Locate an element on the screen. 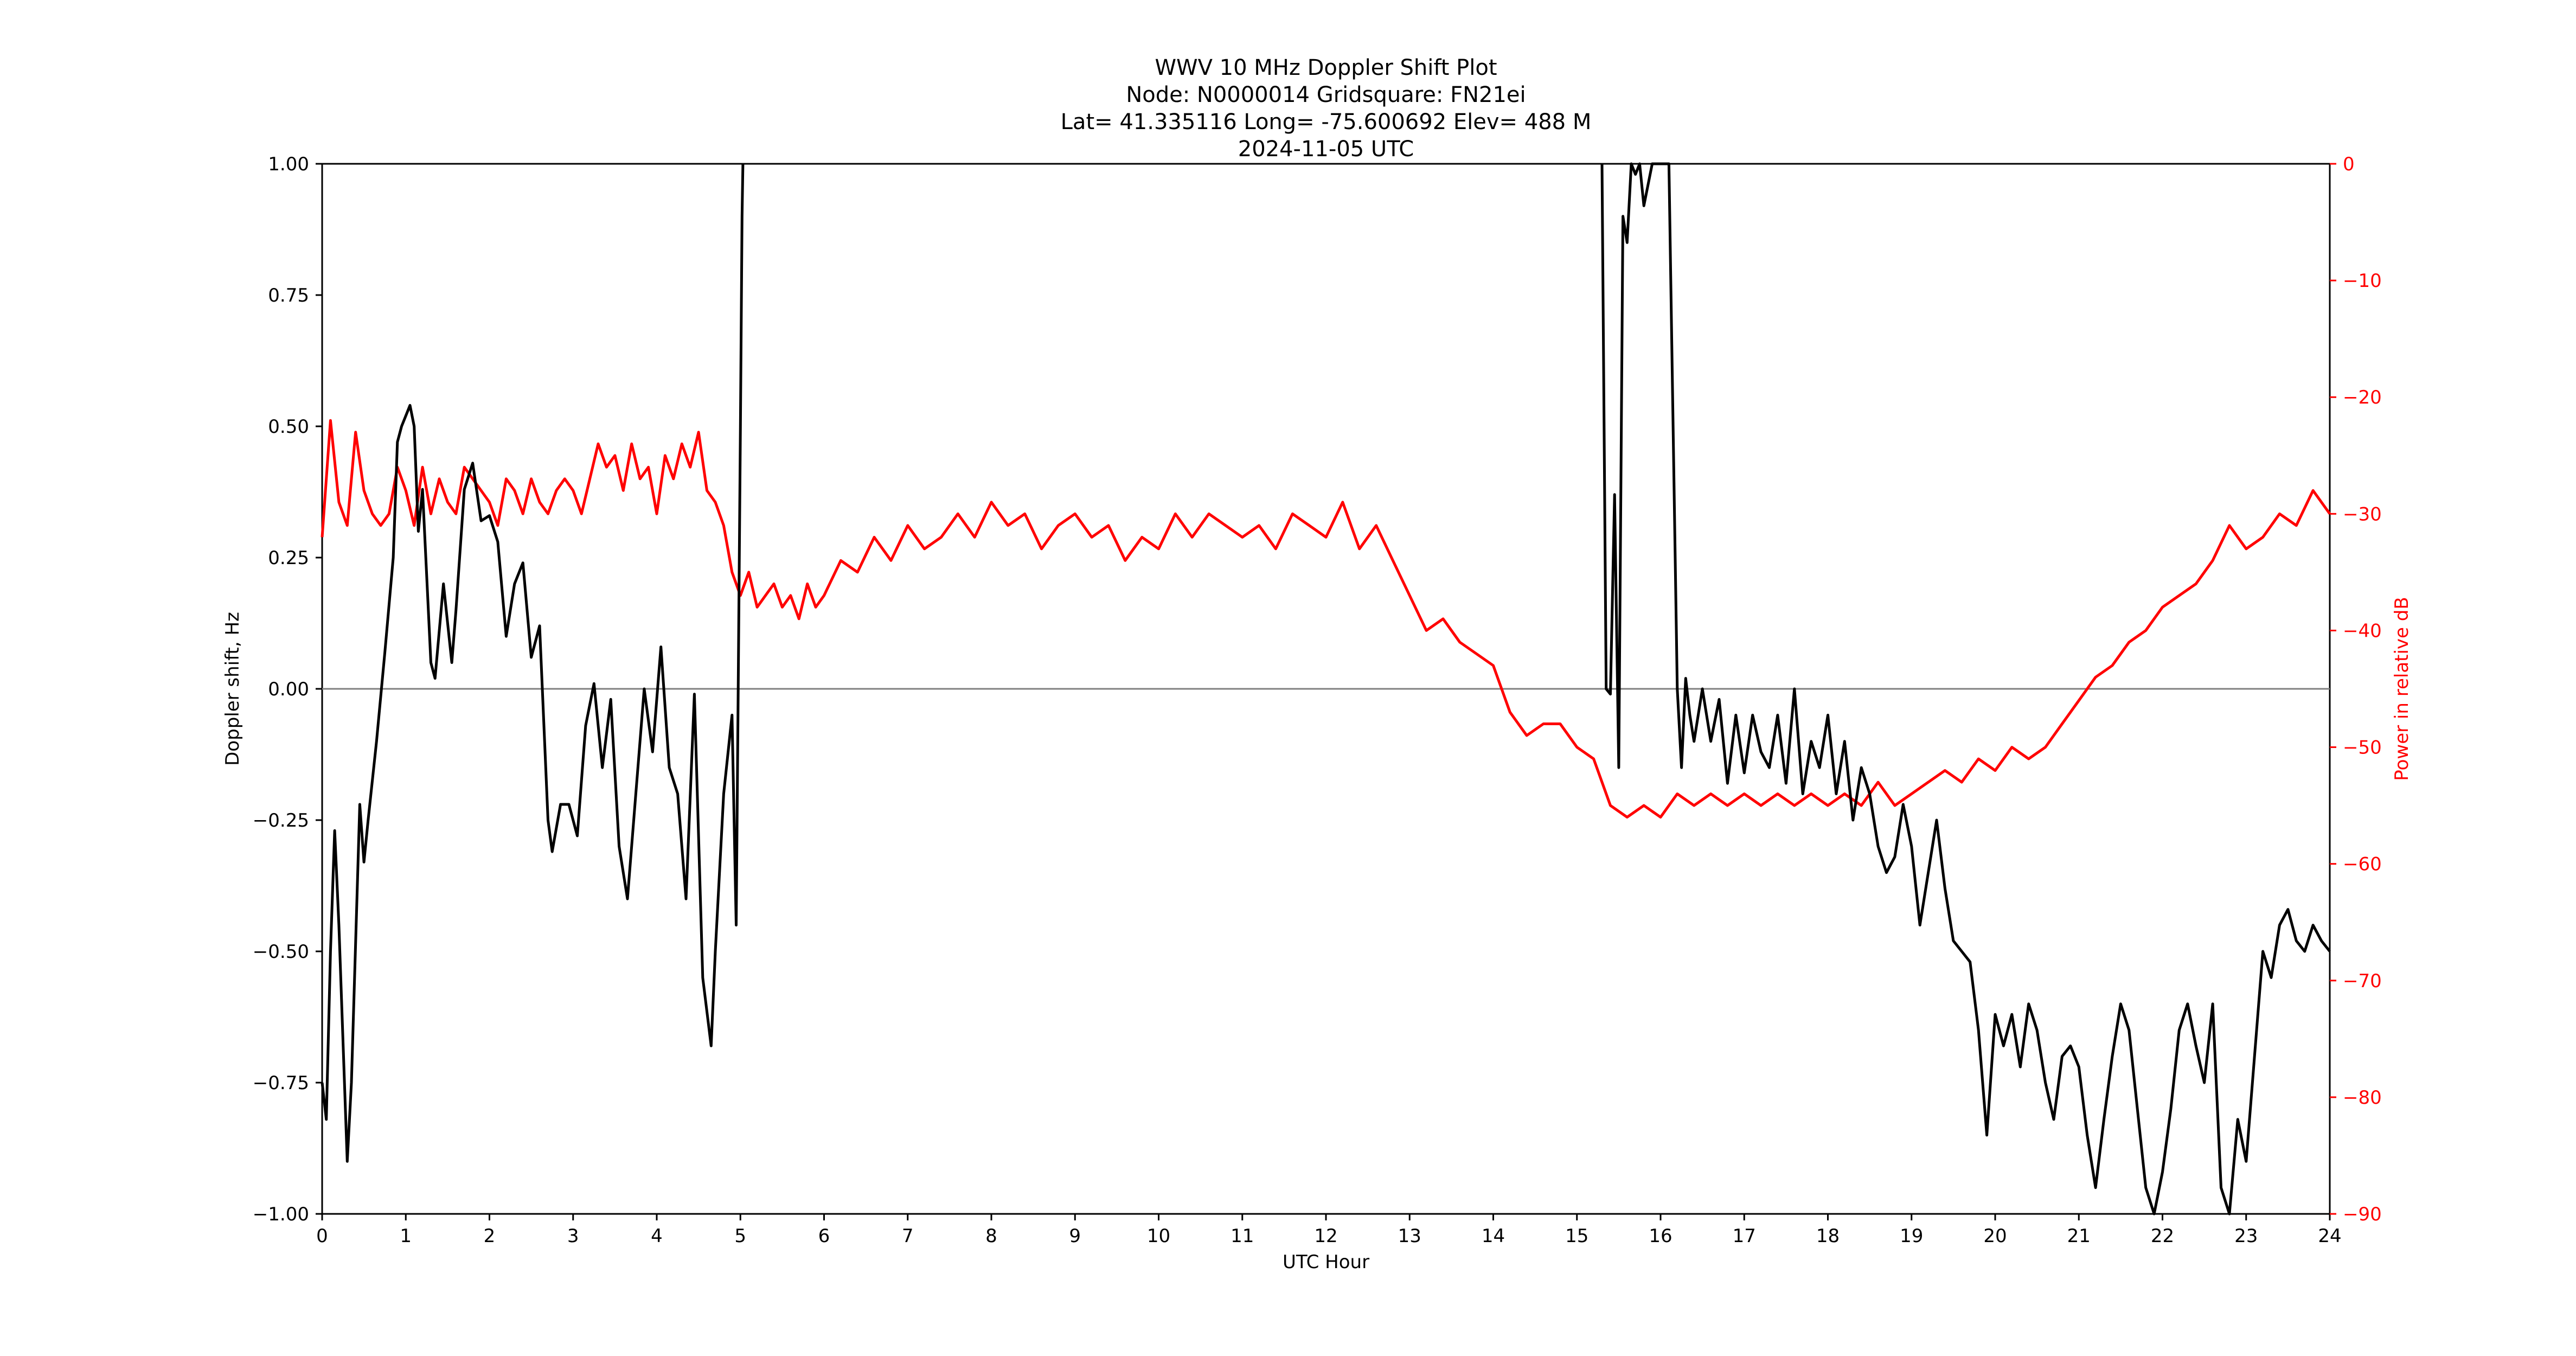  y-axis-left-ticks: 1.00 0.75 0.50 0.25 0.00 −0.25 −0.50 −0.75 −1.00 is located at coordinates (287, 689).